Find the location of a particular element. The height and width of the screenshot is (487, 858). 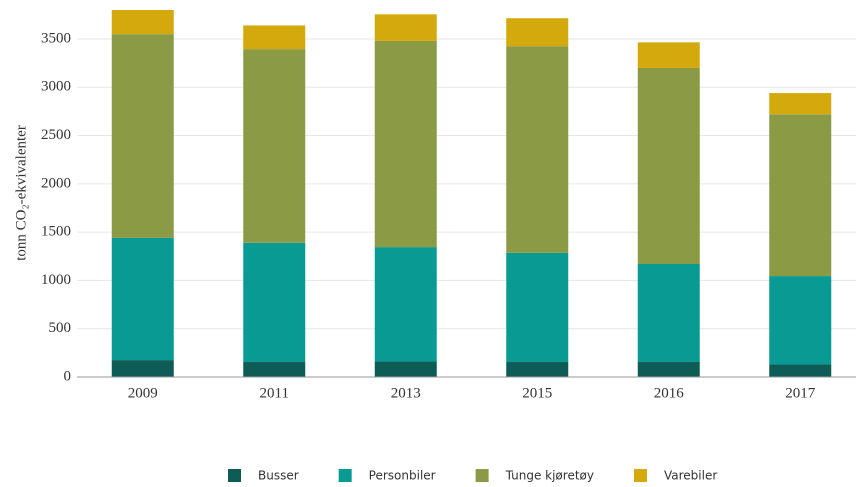

x-tick-label: 2016 is located at coordinates (669, 393).